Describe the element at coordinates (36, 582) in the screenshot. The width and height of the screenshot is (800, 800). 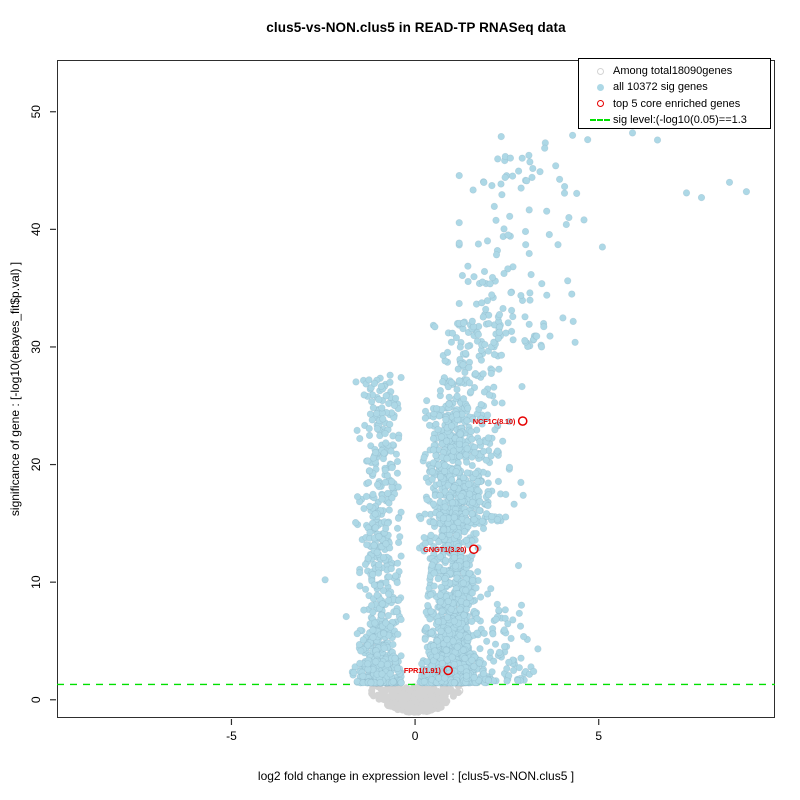
I see `svg-text: 10` at that location.